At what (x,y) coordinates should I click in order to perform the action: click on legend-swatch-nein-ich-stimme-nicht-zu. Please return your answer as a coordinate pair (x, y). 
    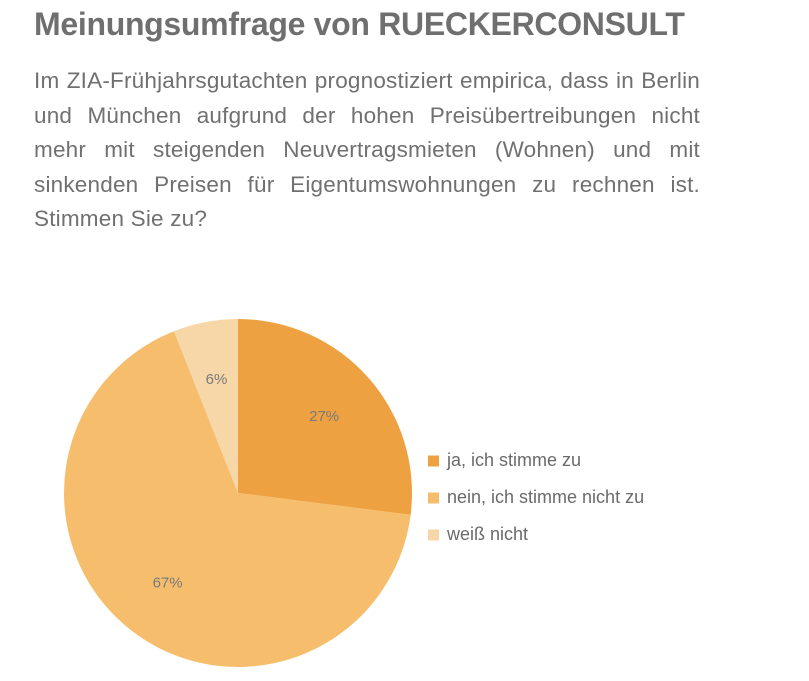
    Looking at the image, I should click on (433, 498).